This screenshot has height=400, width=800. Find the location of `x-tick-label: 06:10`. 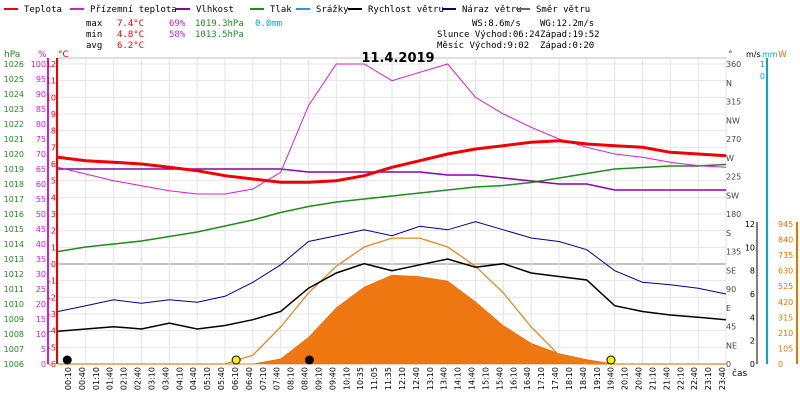

x-tick-label: 06:10 is located at coordinates (235, 378).